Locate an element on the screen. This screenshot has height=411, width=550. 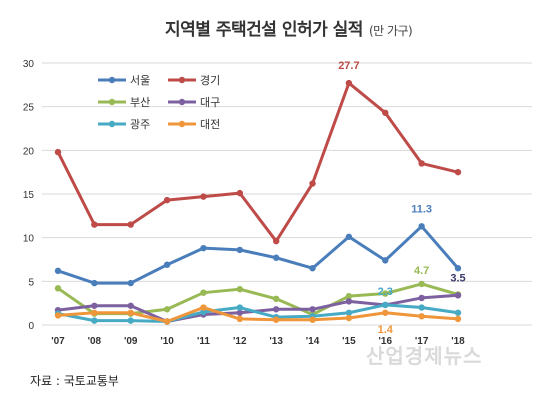
x-tick-label: '14 is located at coordinates (313, 341).